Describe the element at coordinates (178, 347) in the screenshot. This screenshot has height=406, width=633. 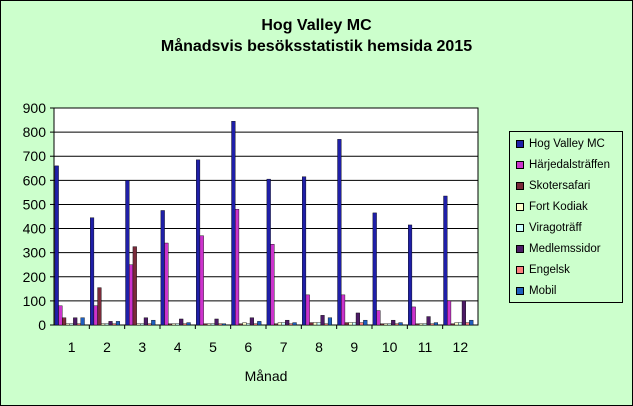
I see `x-tick-label: 4` at that location.